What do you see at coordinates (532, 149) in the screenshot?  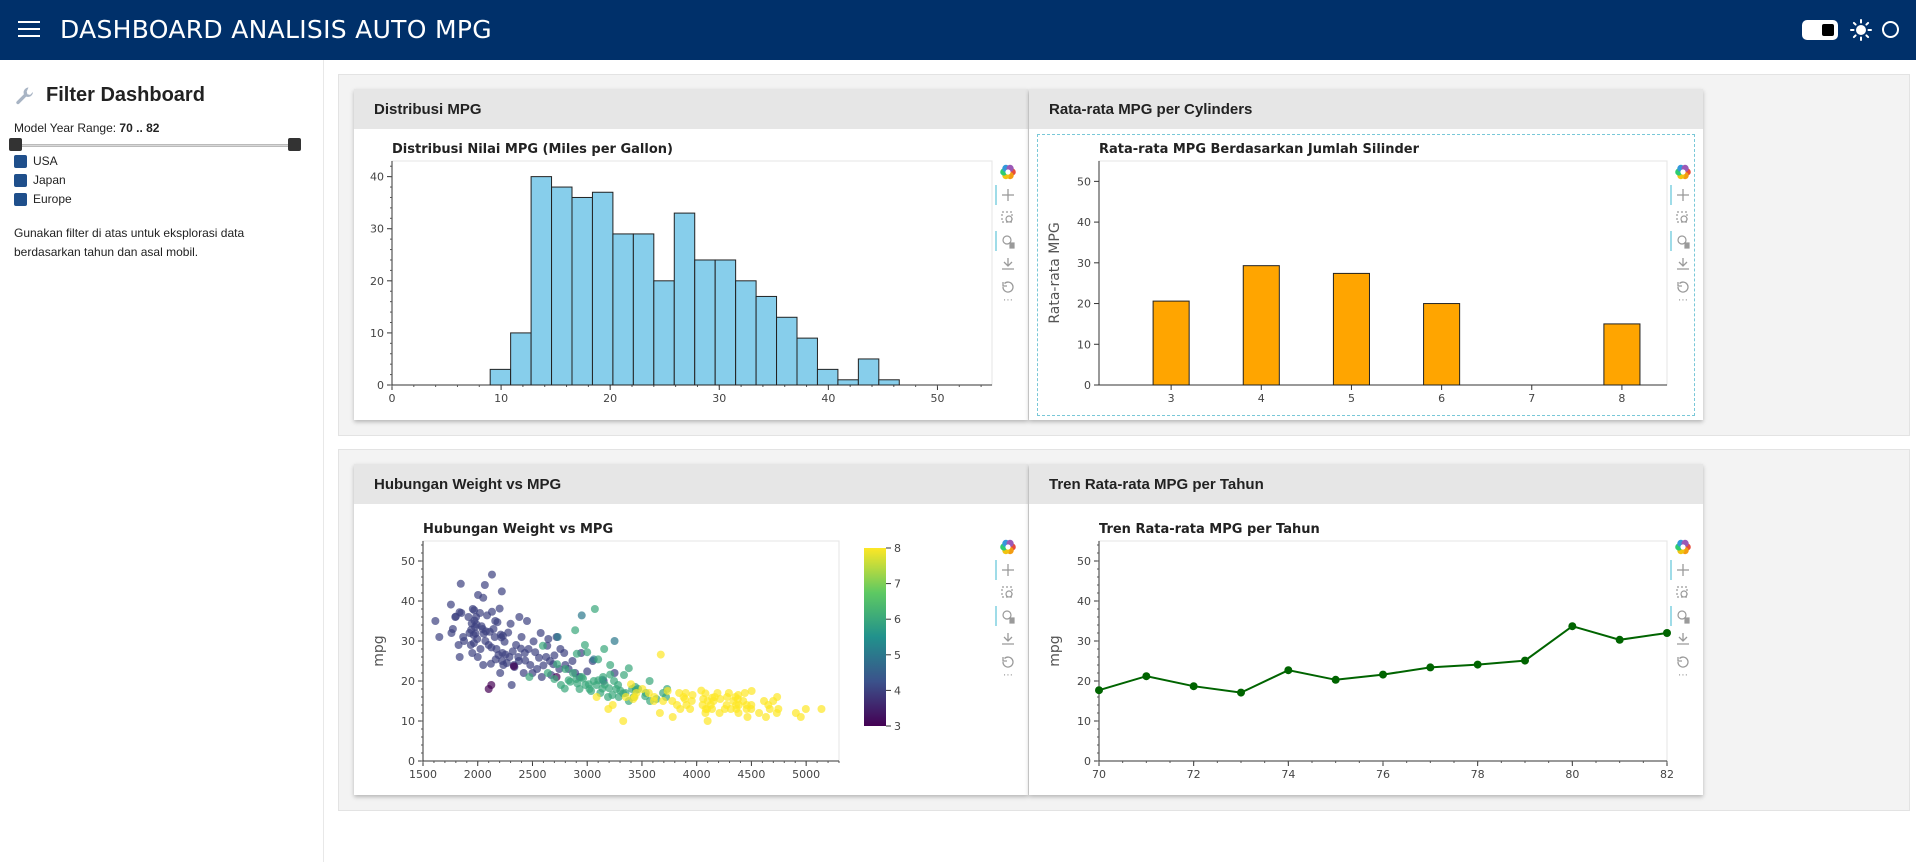 I see `chart-title: Distribusi Nilai MPG (Miles per Gallon)` at bounding box center [532, 149].